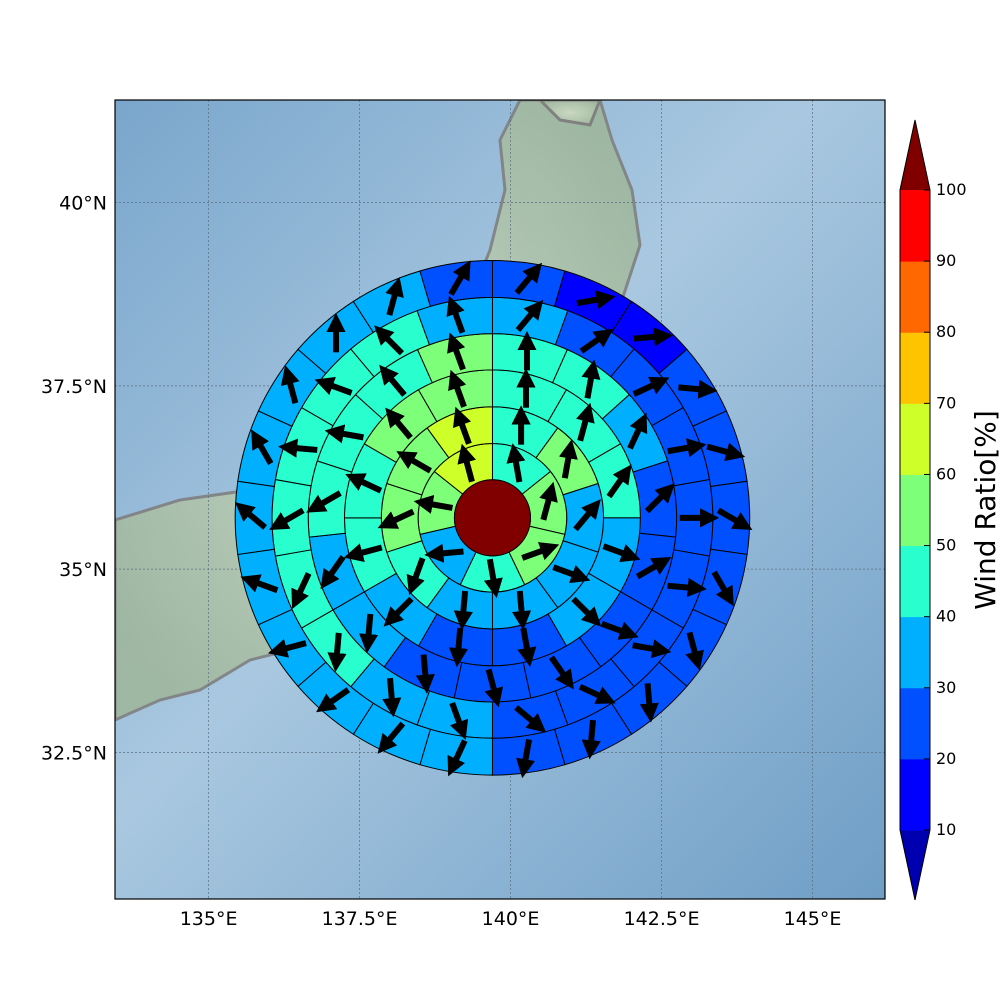 The width and height of the screenshot is (1000, 1000). Describe the element at coordinates (946, 687) in the screenshot. I see `colorbar-tick-label: 30` at that location.